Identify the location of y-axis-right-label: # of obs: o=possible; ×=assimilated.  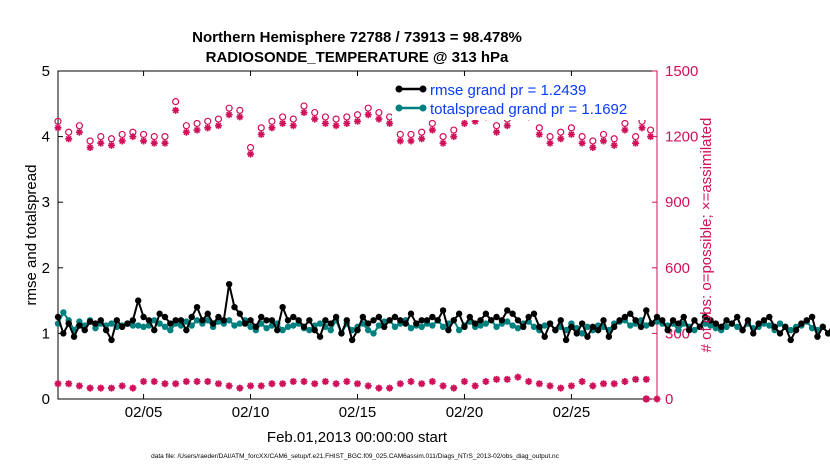
(706, 235).